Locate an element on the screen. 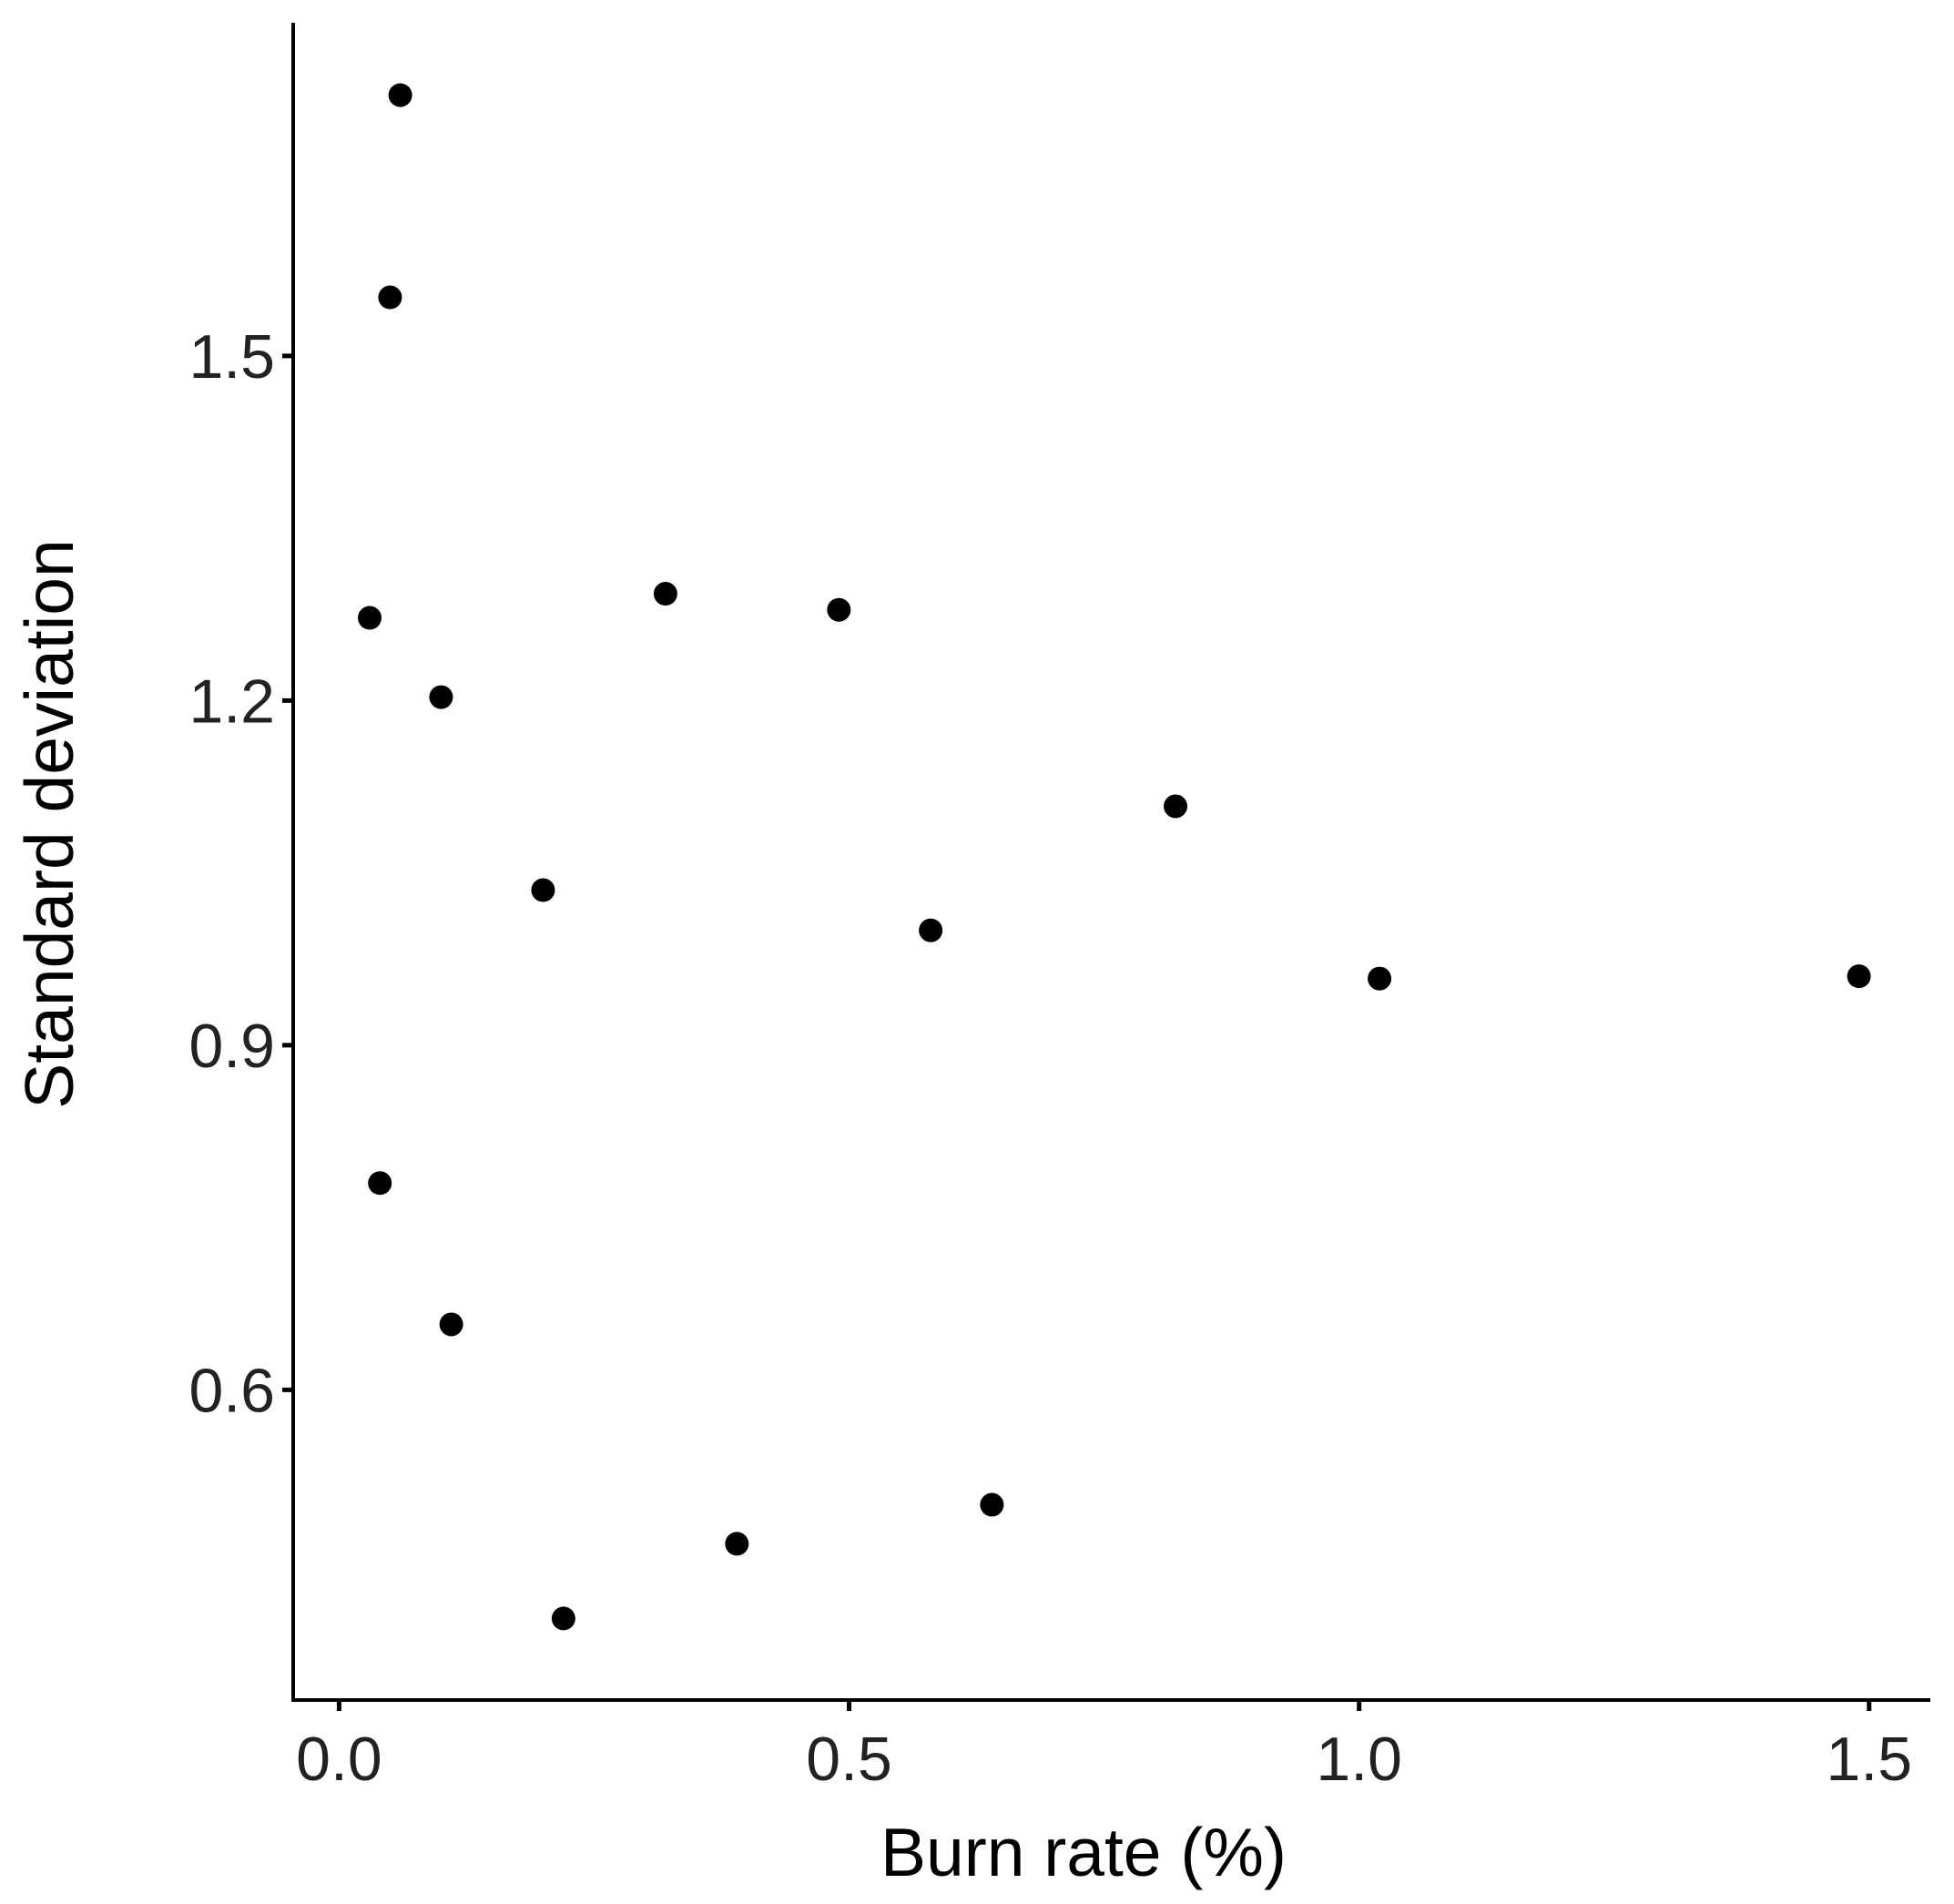 The height and width of the screenshot is (1904, 1954). y-tick-label: 0.6 is located at coordinates (232, 1390).